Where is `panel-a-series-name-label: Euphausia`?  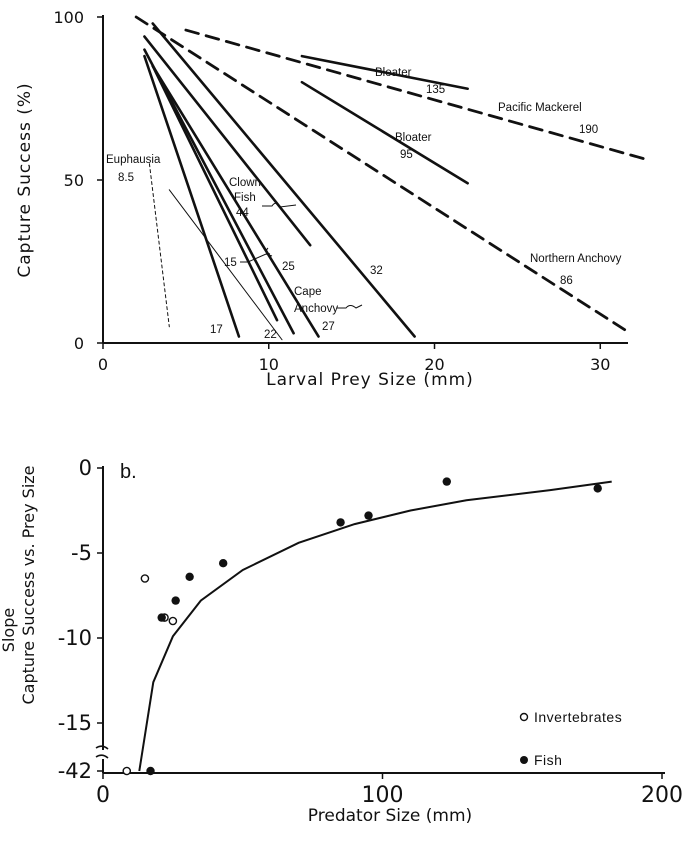
panel-a-series-name-label: Euphausia is located at coordinates (133, 160).